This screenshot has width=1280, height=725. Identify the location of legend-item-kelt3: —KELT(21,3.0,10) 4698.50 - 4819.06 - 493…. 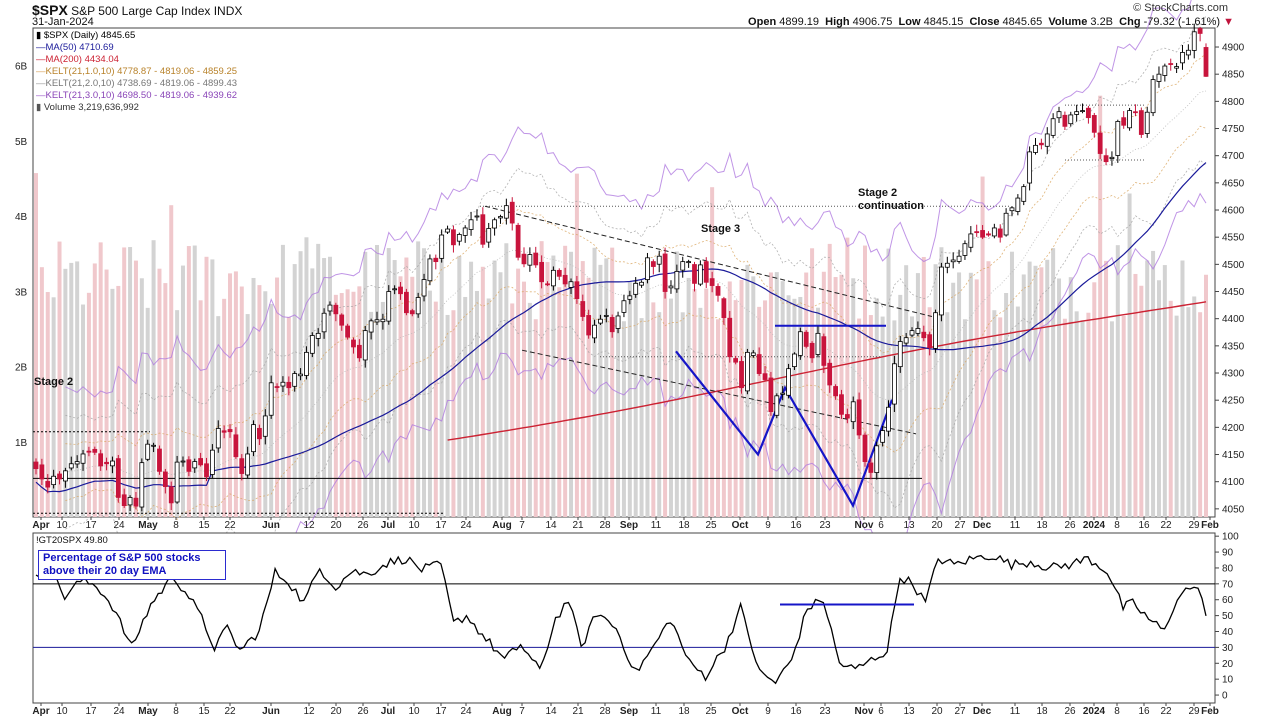
(137, 95).